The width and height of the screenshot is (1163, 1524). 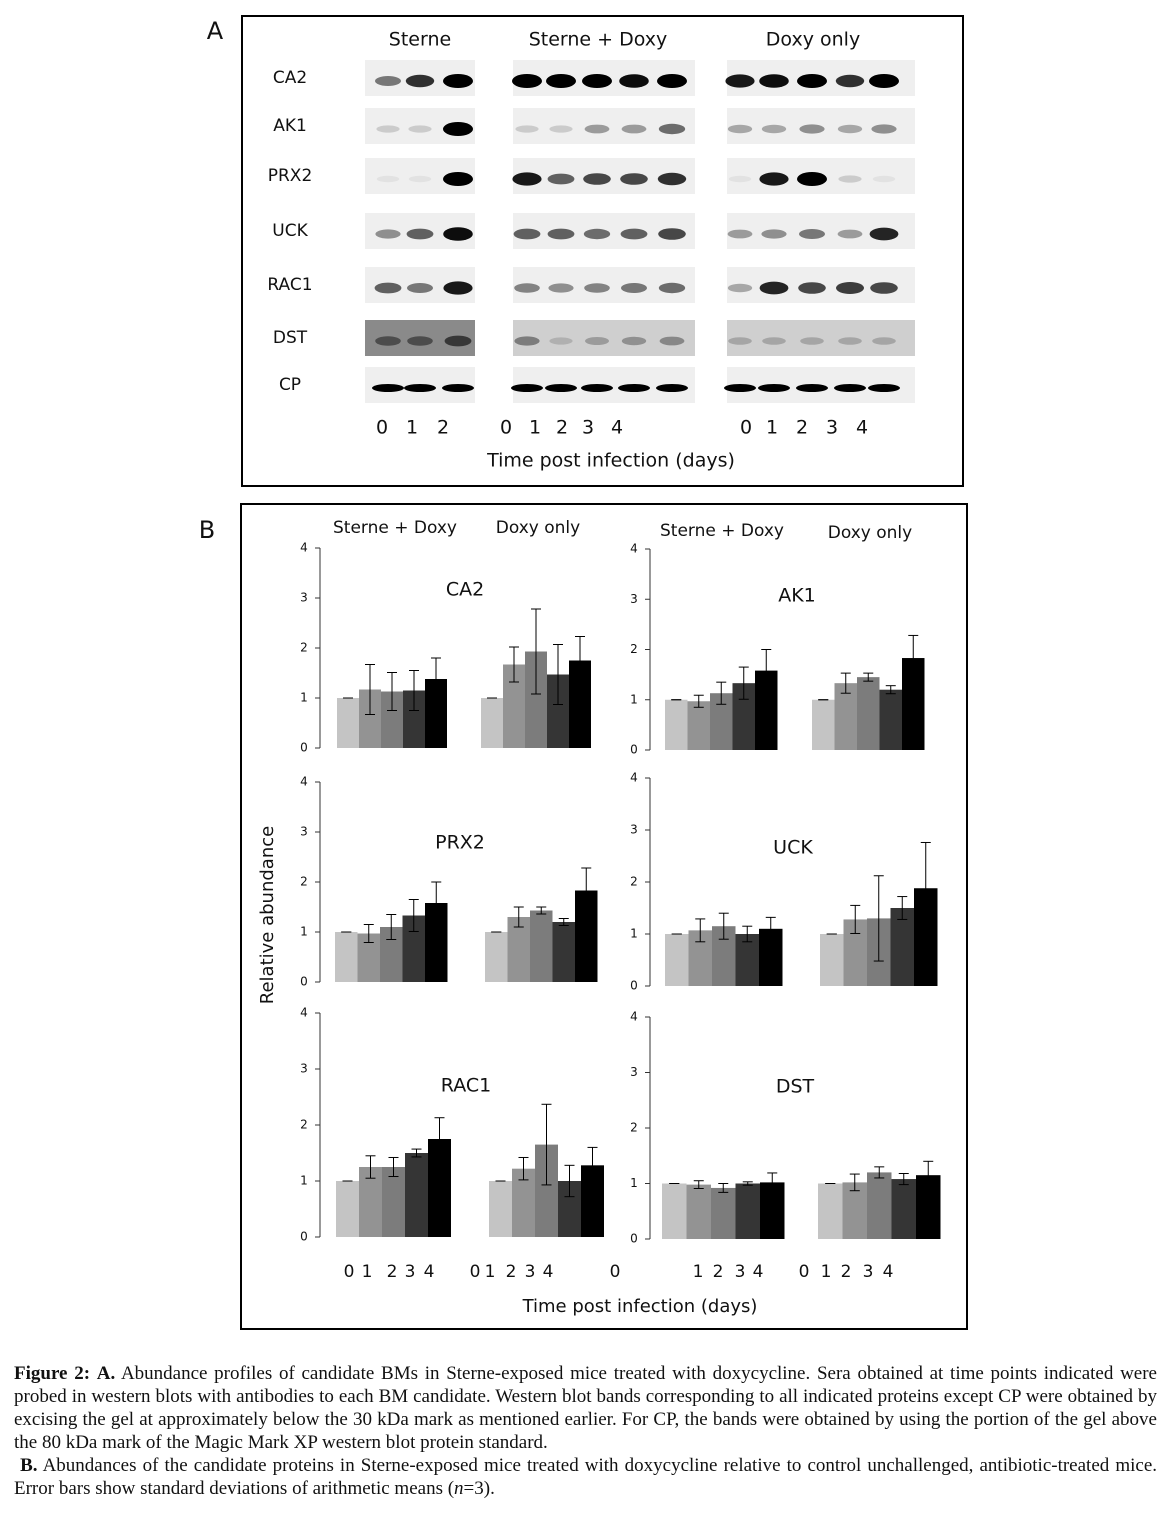 What do you see at coordinates (466, 1086) in the screenshot?
I see `chart-title: RAC1` at bounding box center [466, 1086].